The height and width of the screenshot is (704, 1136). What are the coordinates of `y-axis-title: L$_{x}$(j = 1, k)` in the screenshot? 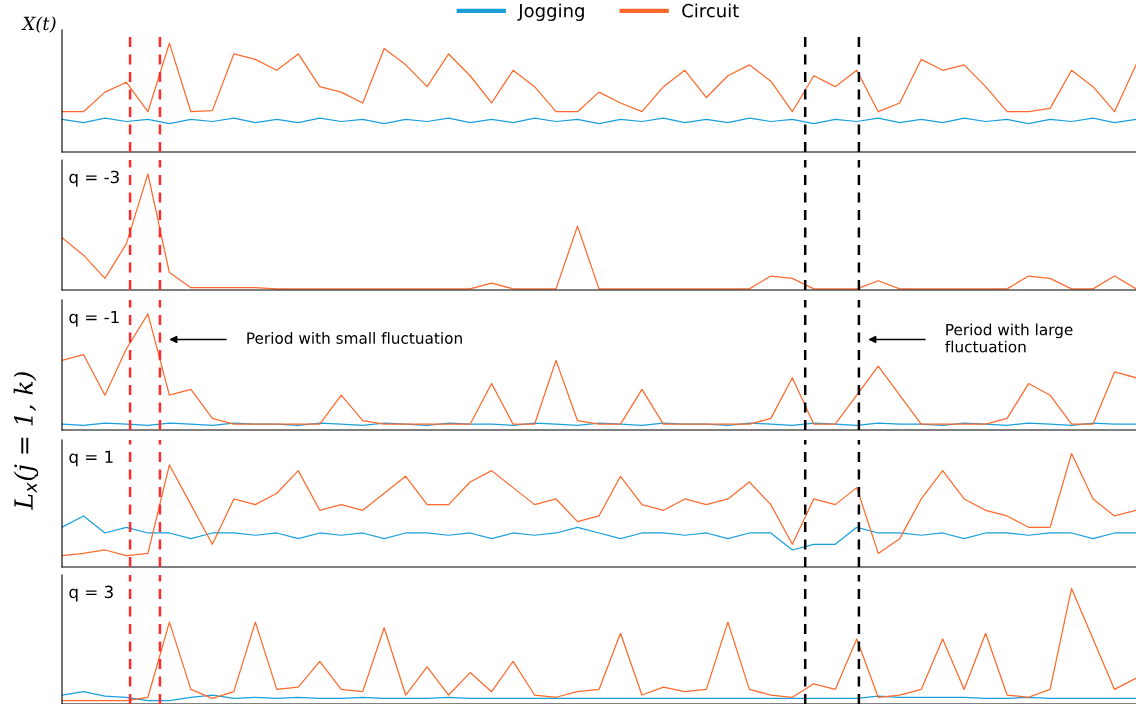 It's located at (26, 441).